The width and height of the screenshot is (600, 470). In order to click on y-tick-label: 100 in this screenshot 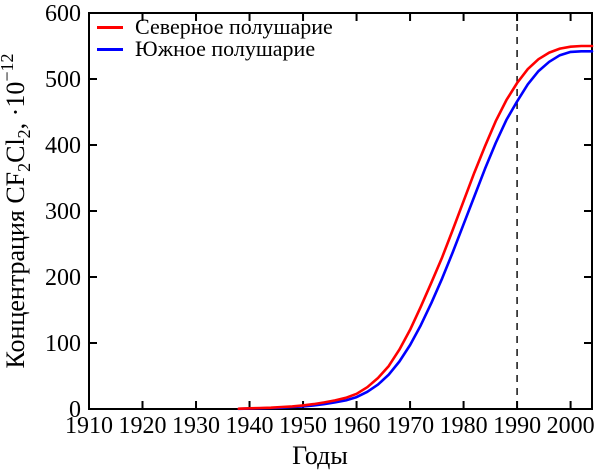, I will do `click(63, 344)`.